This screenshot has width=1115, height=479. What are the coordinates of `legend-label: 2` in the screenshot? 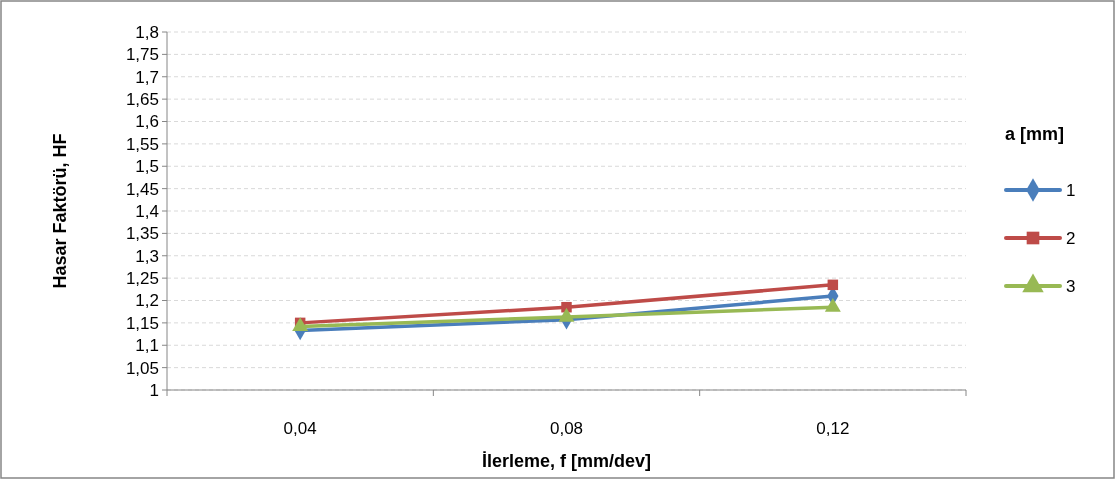 It's located at (1071, 238).